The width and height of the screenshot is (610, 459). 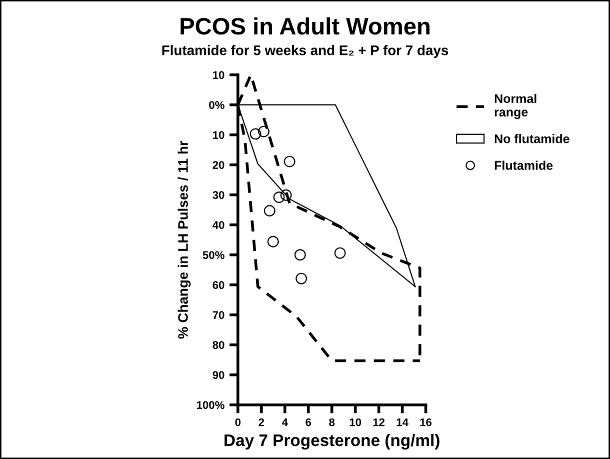 I want to click on legend-label: Flutamide, so click(x=523, y=165).